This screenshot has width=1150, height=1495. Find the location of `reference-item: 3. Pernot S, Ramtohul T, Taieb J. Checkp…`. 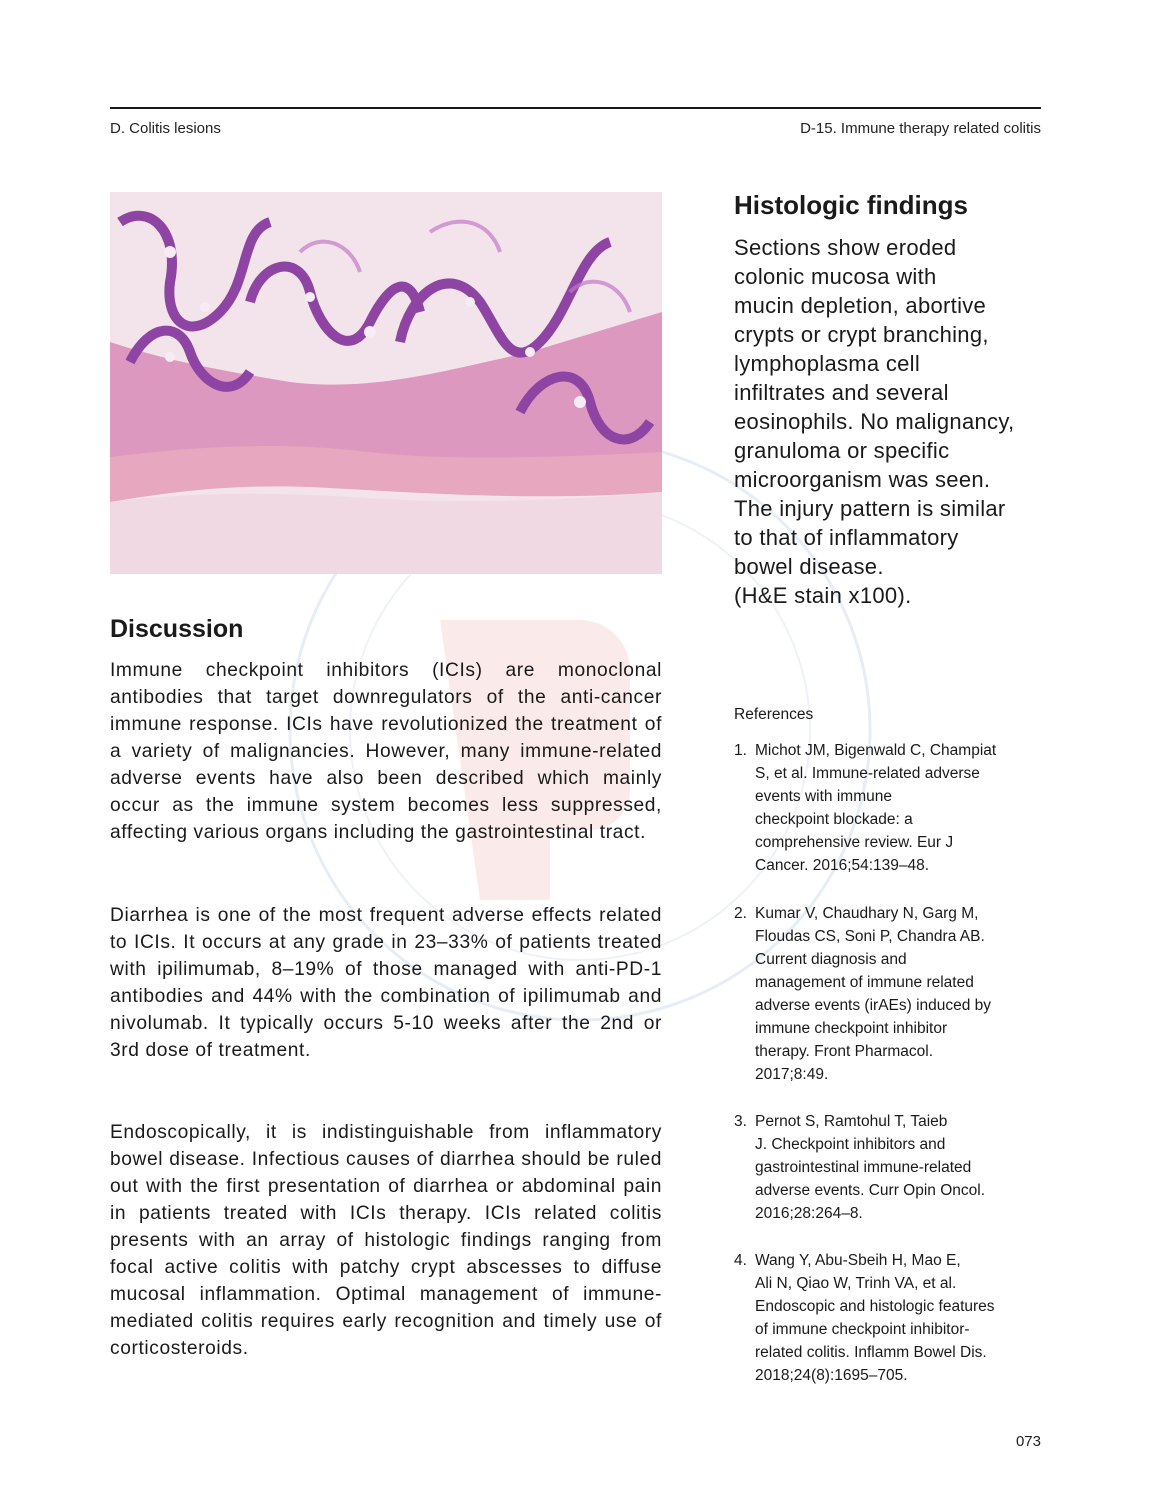

reference-item: 3. Pernot S, Ramtohul T, Taieb J. Checkp… is located at coordinates (889, 1167).